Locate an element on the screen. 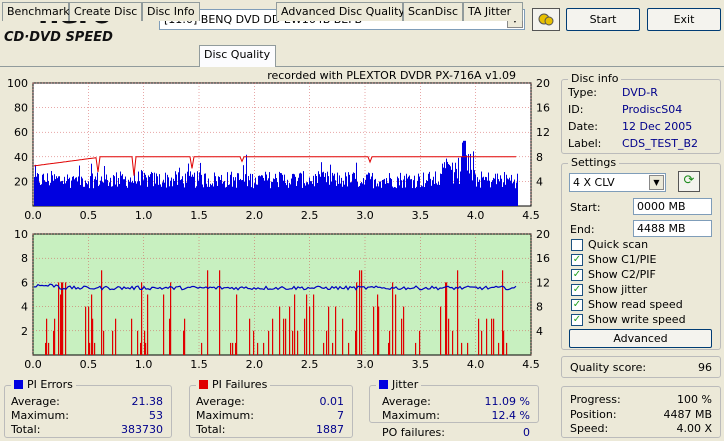 The width and height of the screenshot is (724, 441). pi-errors-title: PI Errors is located at coordinates (43, 384).